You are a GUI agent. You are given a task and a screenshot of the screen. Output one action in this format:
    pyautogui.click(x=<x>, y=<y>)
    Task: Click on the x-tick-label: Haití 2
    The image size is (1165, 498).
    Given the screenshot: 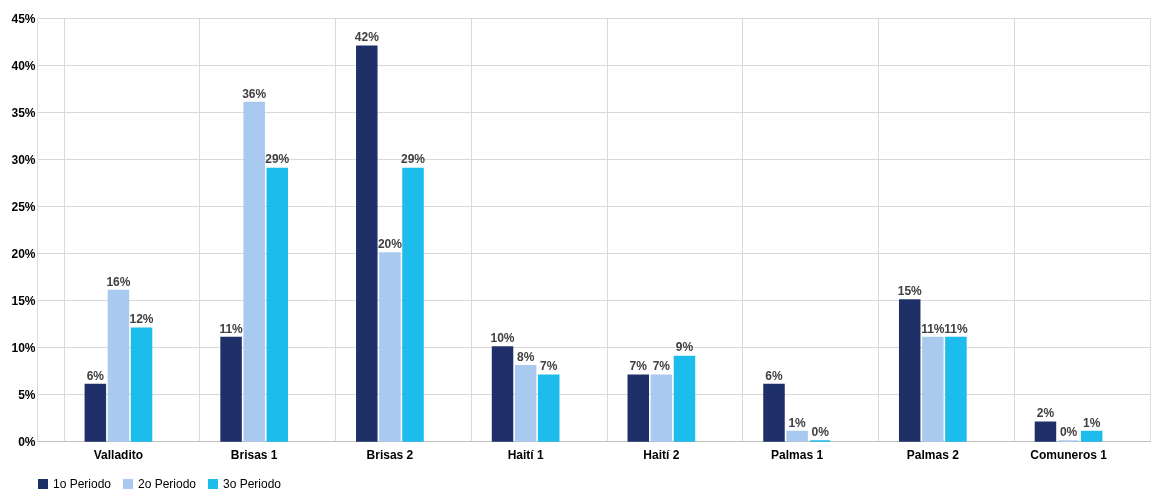 What is the action you would take?
    pyautogui.click(x=661, y=454)
    